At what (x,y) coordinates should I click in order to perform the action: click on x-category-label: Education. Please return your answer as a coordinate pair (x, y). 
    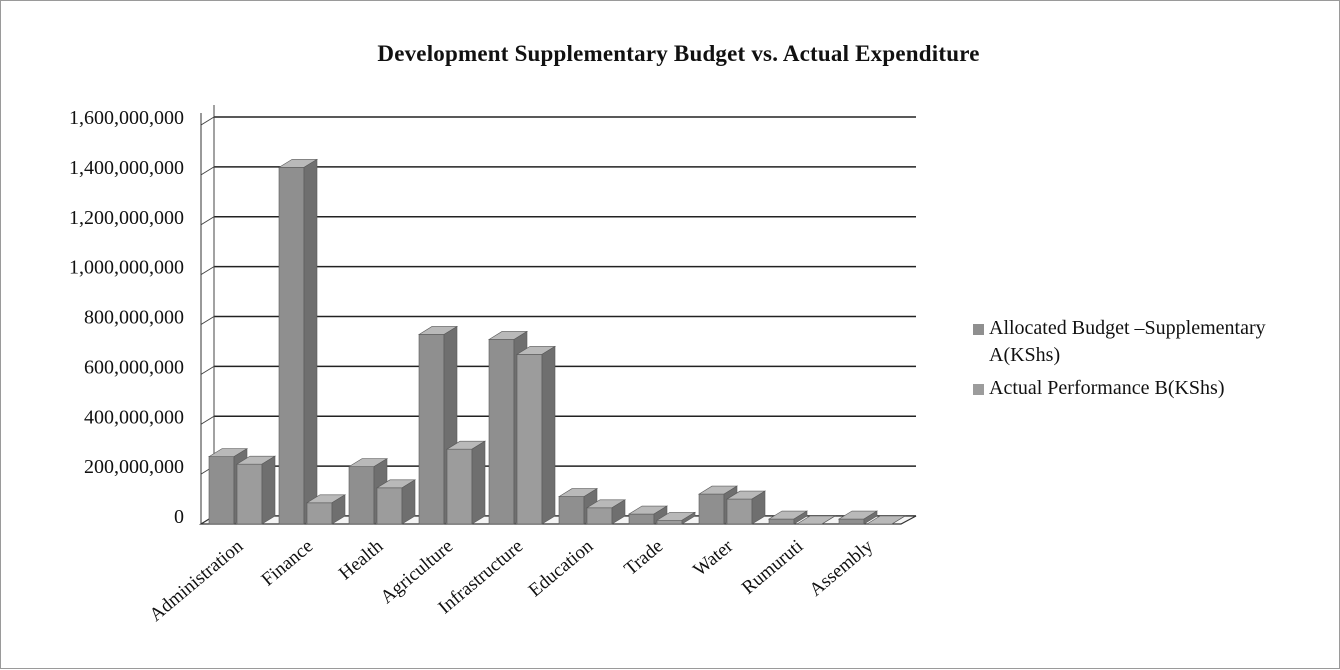
    Looking at the image, I should click on (561, 568).